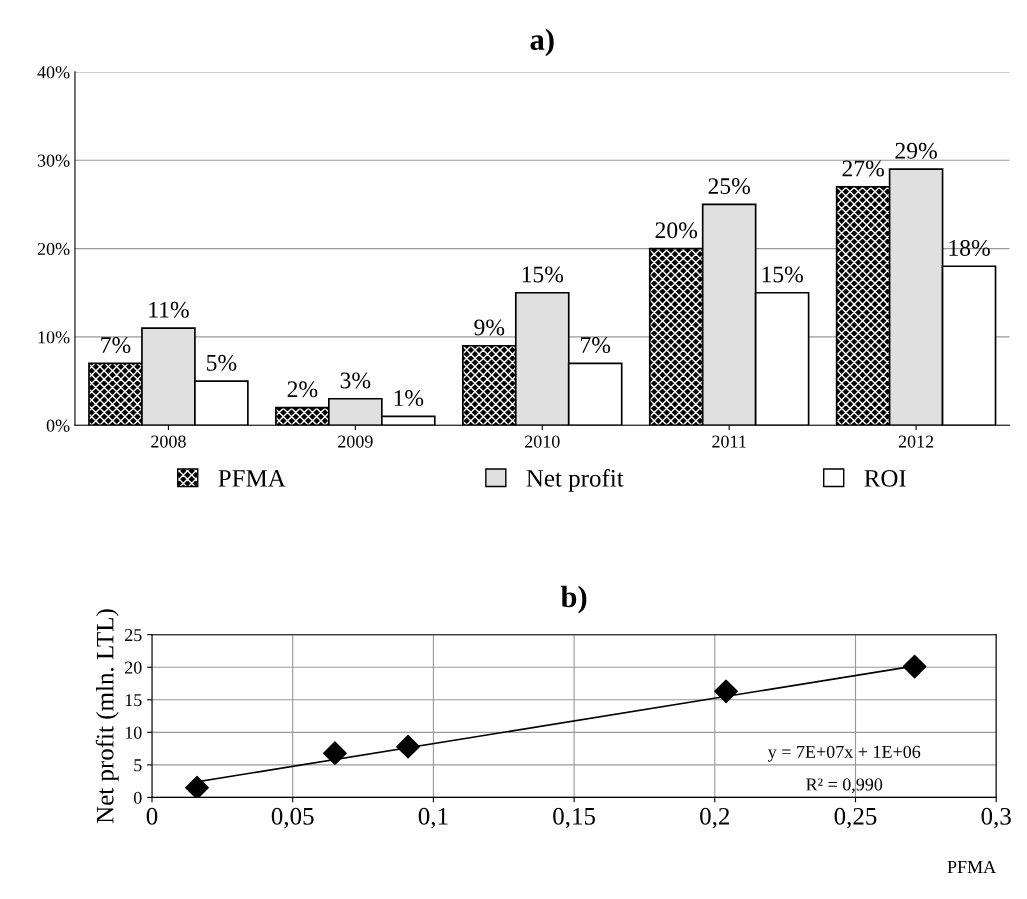 This screenshot has height=899, width=1027. I want to click on data-label: 20%, so click(676, 230).